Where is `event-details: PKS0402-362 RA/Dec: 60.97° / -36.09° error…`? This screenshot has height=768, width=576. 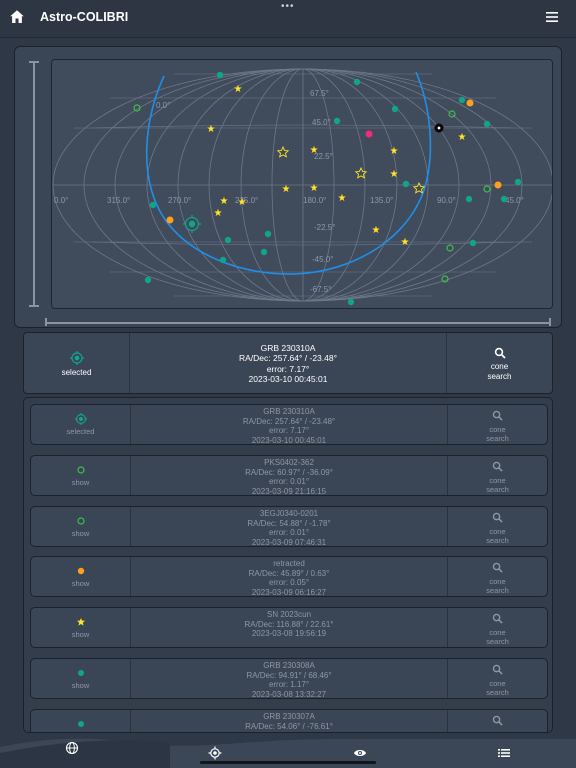 event-details: PKS0402-362 RA/Dec: 60.97° / -36.09° error… is located at coordinates (289, 476).